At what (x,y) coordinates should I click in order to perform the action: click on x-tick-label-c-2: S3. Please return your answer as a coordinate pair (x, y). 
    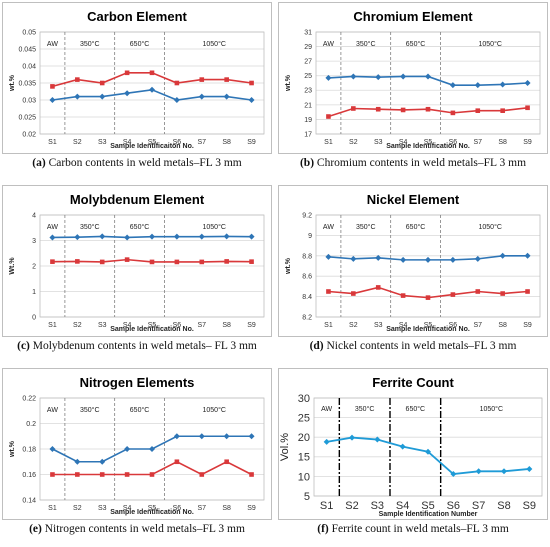
    Looking at the image, I should click on (102, 325).